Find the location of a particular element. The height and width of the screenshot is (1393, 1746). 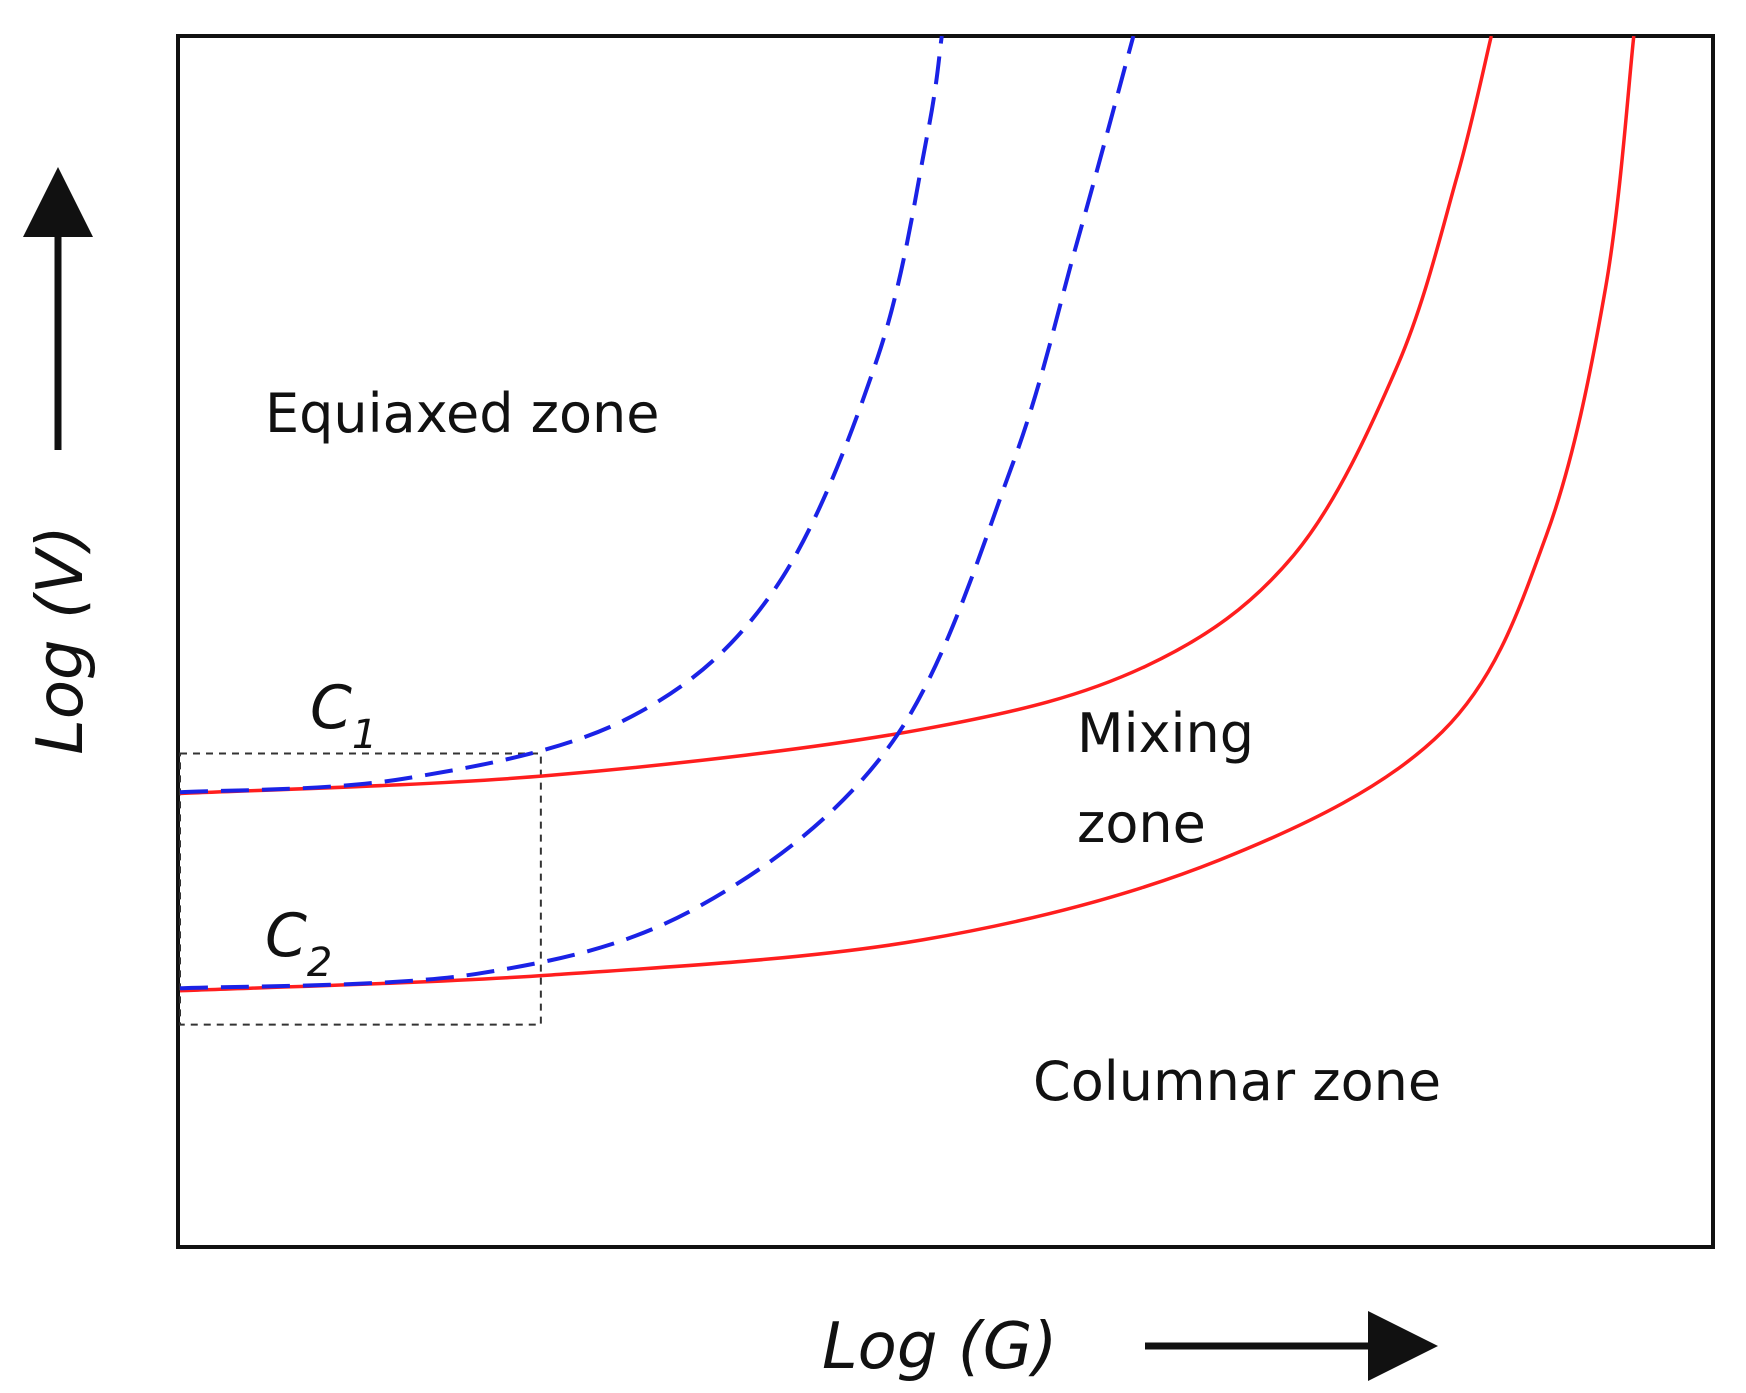

curve-label-c2-main: C is located at coordinates (286, 936).